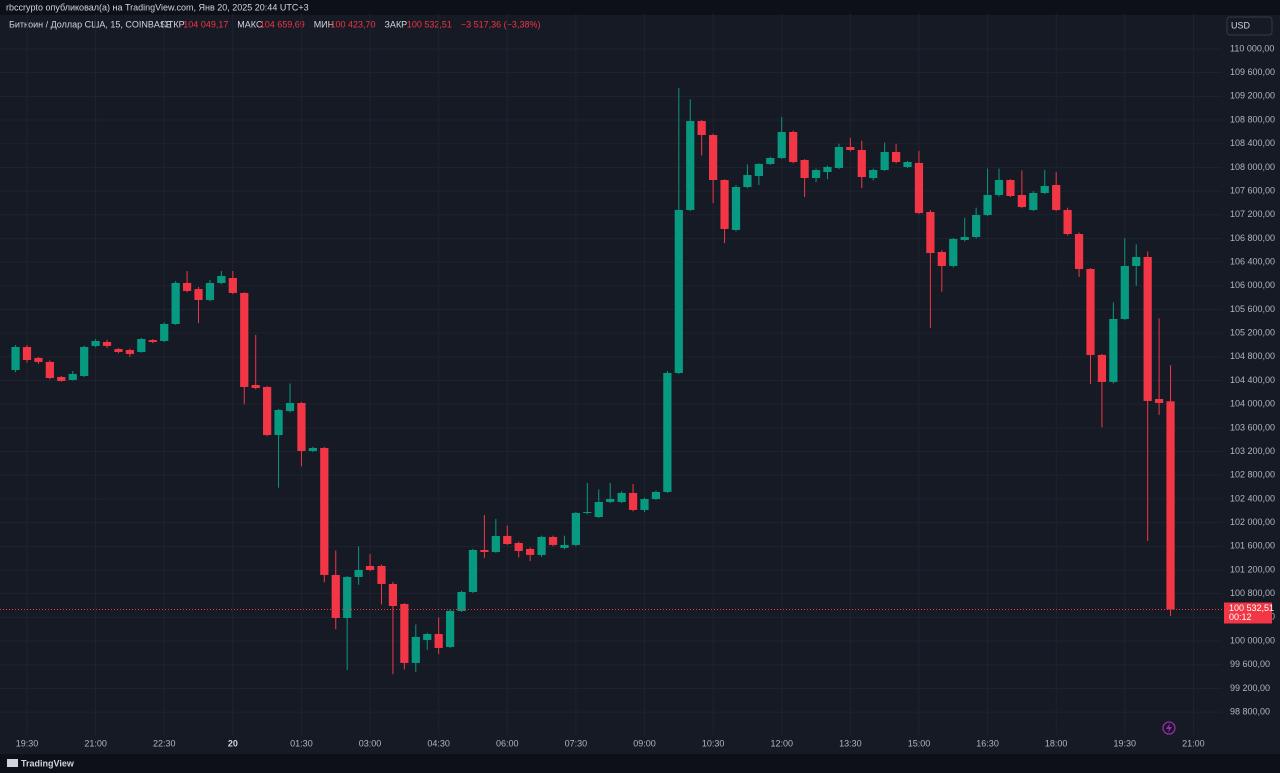 The height and width of the screenshot is (773, 1280). What do you see at coordinates (1169, 728) in the screenshot?
I see `alert-icon` at bounding box center [1169, 728].